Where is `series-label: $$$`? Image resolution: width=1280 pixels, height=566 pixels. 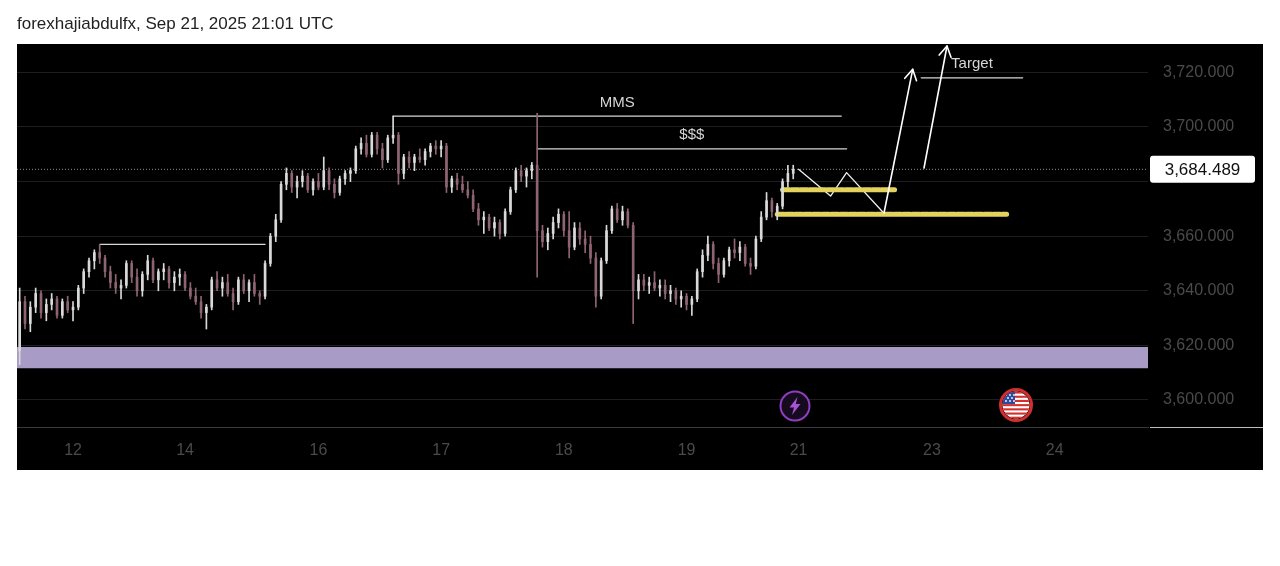
series-label: $$$ is located at coordinates (692, 134).